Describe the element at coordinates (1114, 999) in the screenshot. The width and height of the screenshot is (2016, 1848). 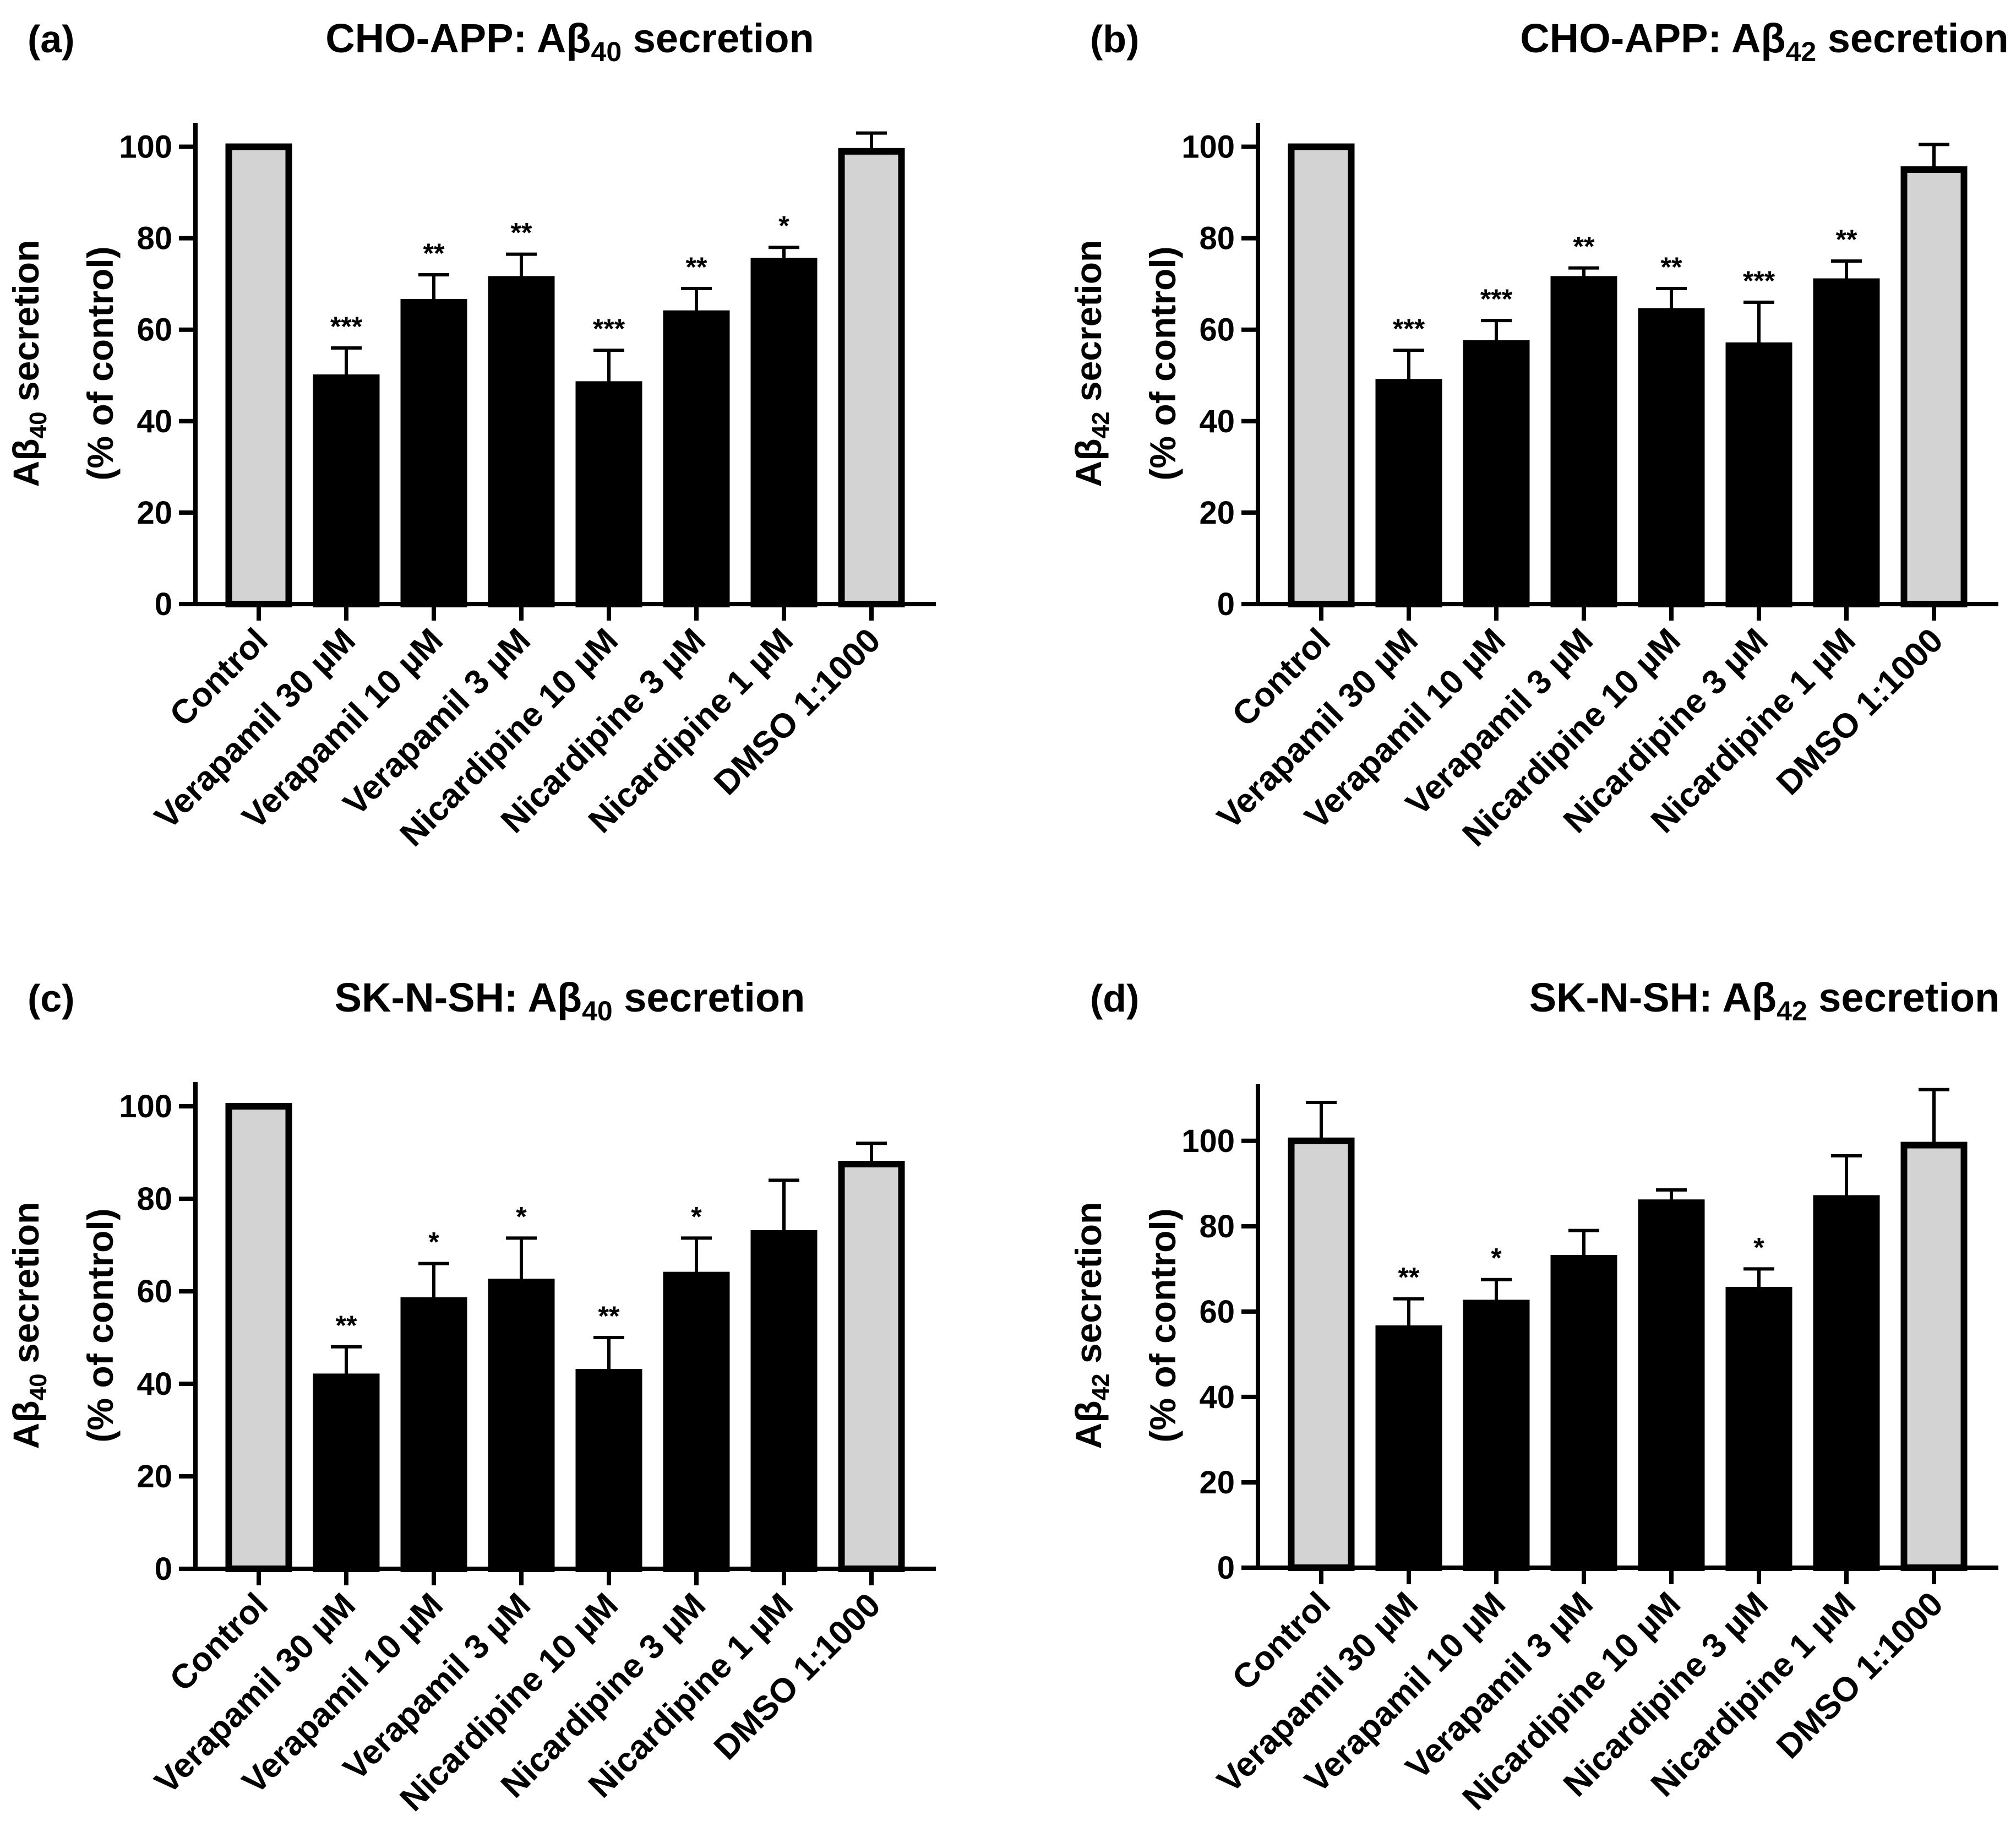
I see `panel-label: (d)` at that location.